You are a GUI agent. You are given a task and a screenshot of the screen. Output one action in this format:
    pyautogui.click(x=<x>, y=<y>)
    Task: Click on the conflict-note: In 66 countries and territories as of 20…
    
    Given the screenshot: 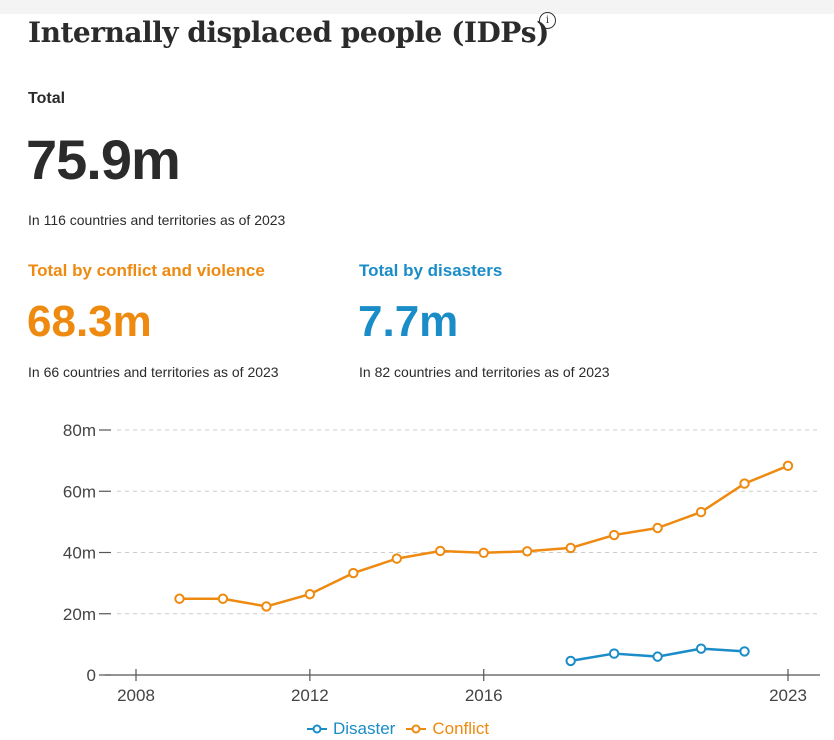 What is the action you would take?
    pyautogui.click(x=153, y=372)
    